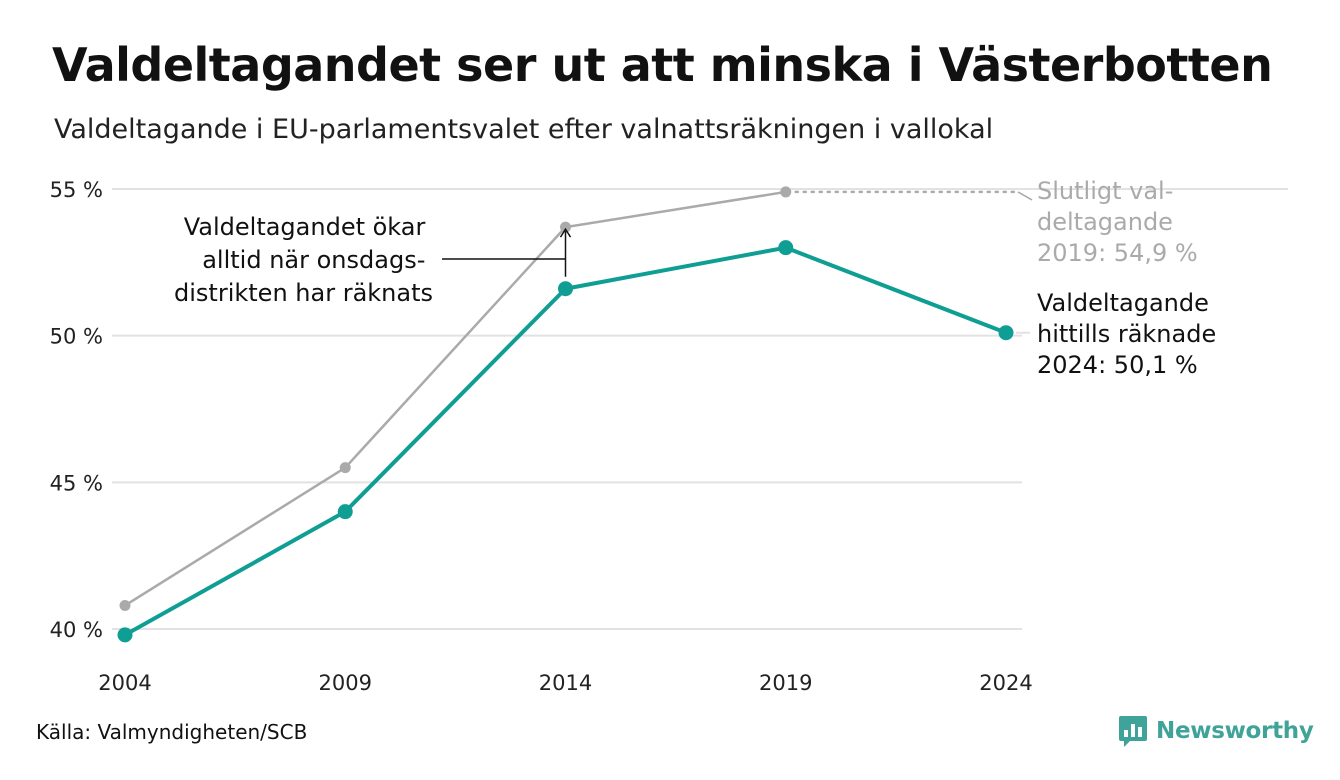 The height and width of the screenshot is (780, 1340). What do you see at coordinates (124, 683) in the screenshot?
I see `x-tick-label: 2004` at bounding box center [124, 683].